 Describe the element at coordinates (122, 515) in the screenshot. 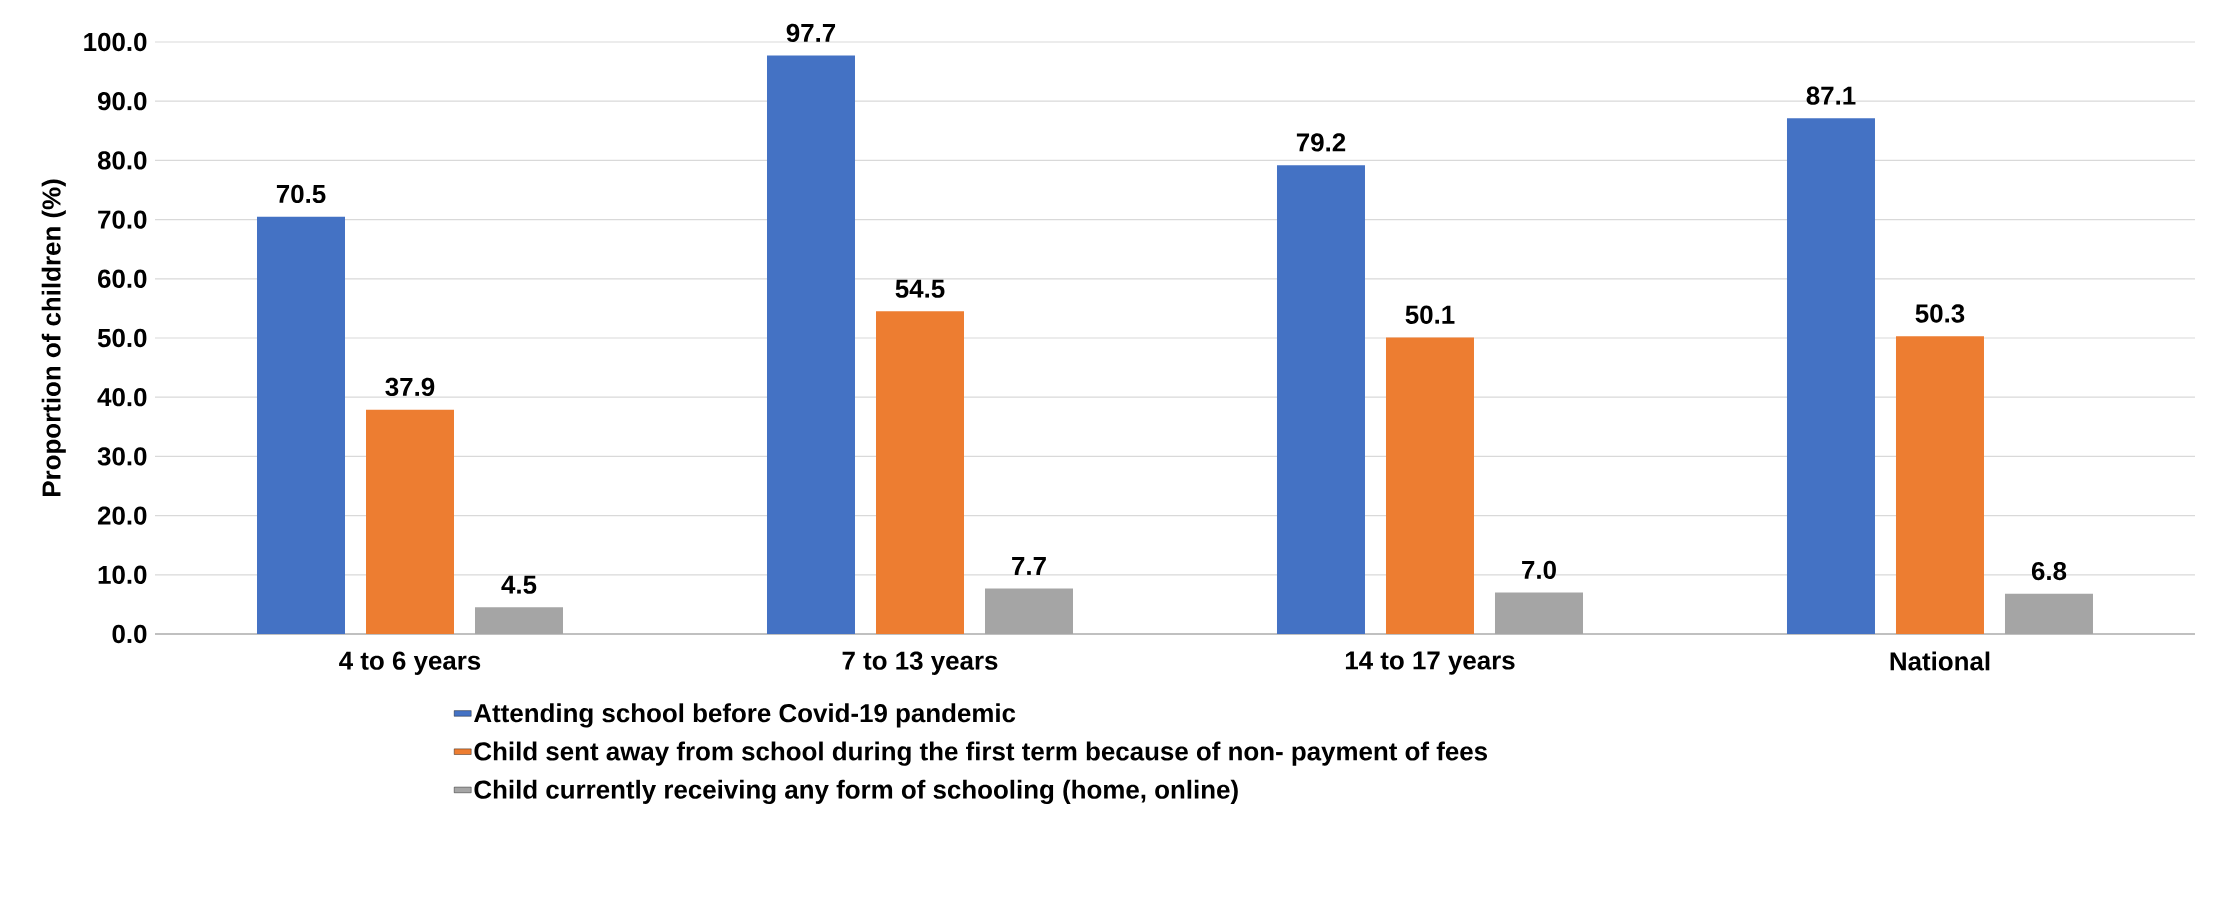

I see `y-tick-label: 20.0` at that location.